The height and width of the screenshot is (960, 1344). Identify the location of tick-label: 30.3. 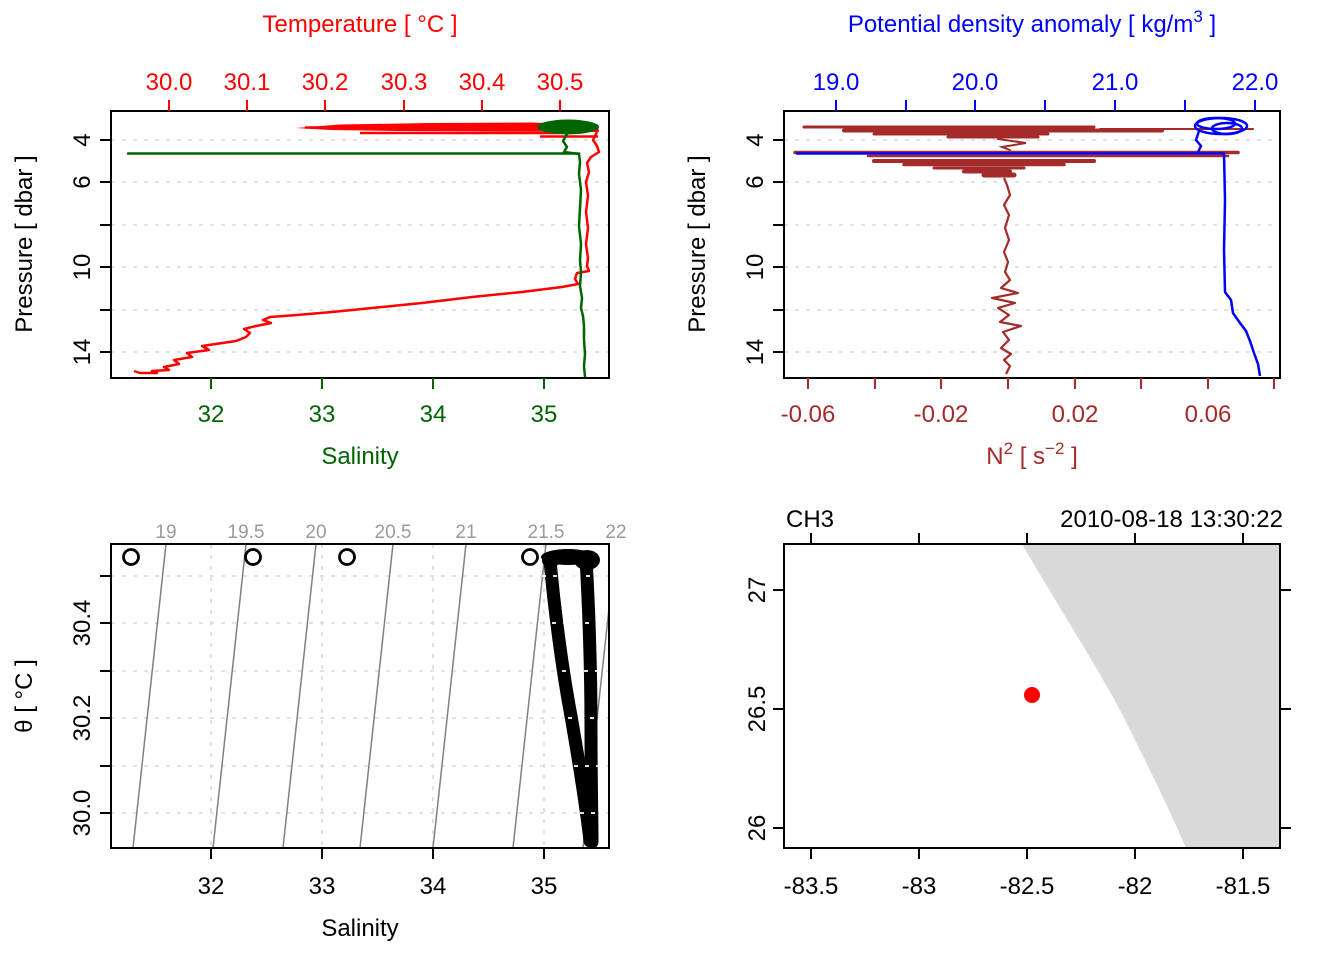
(404, 82).